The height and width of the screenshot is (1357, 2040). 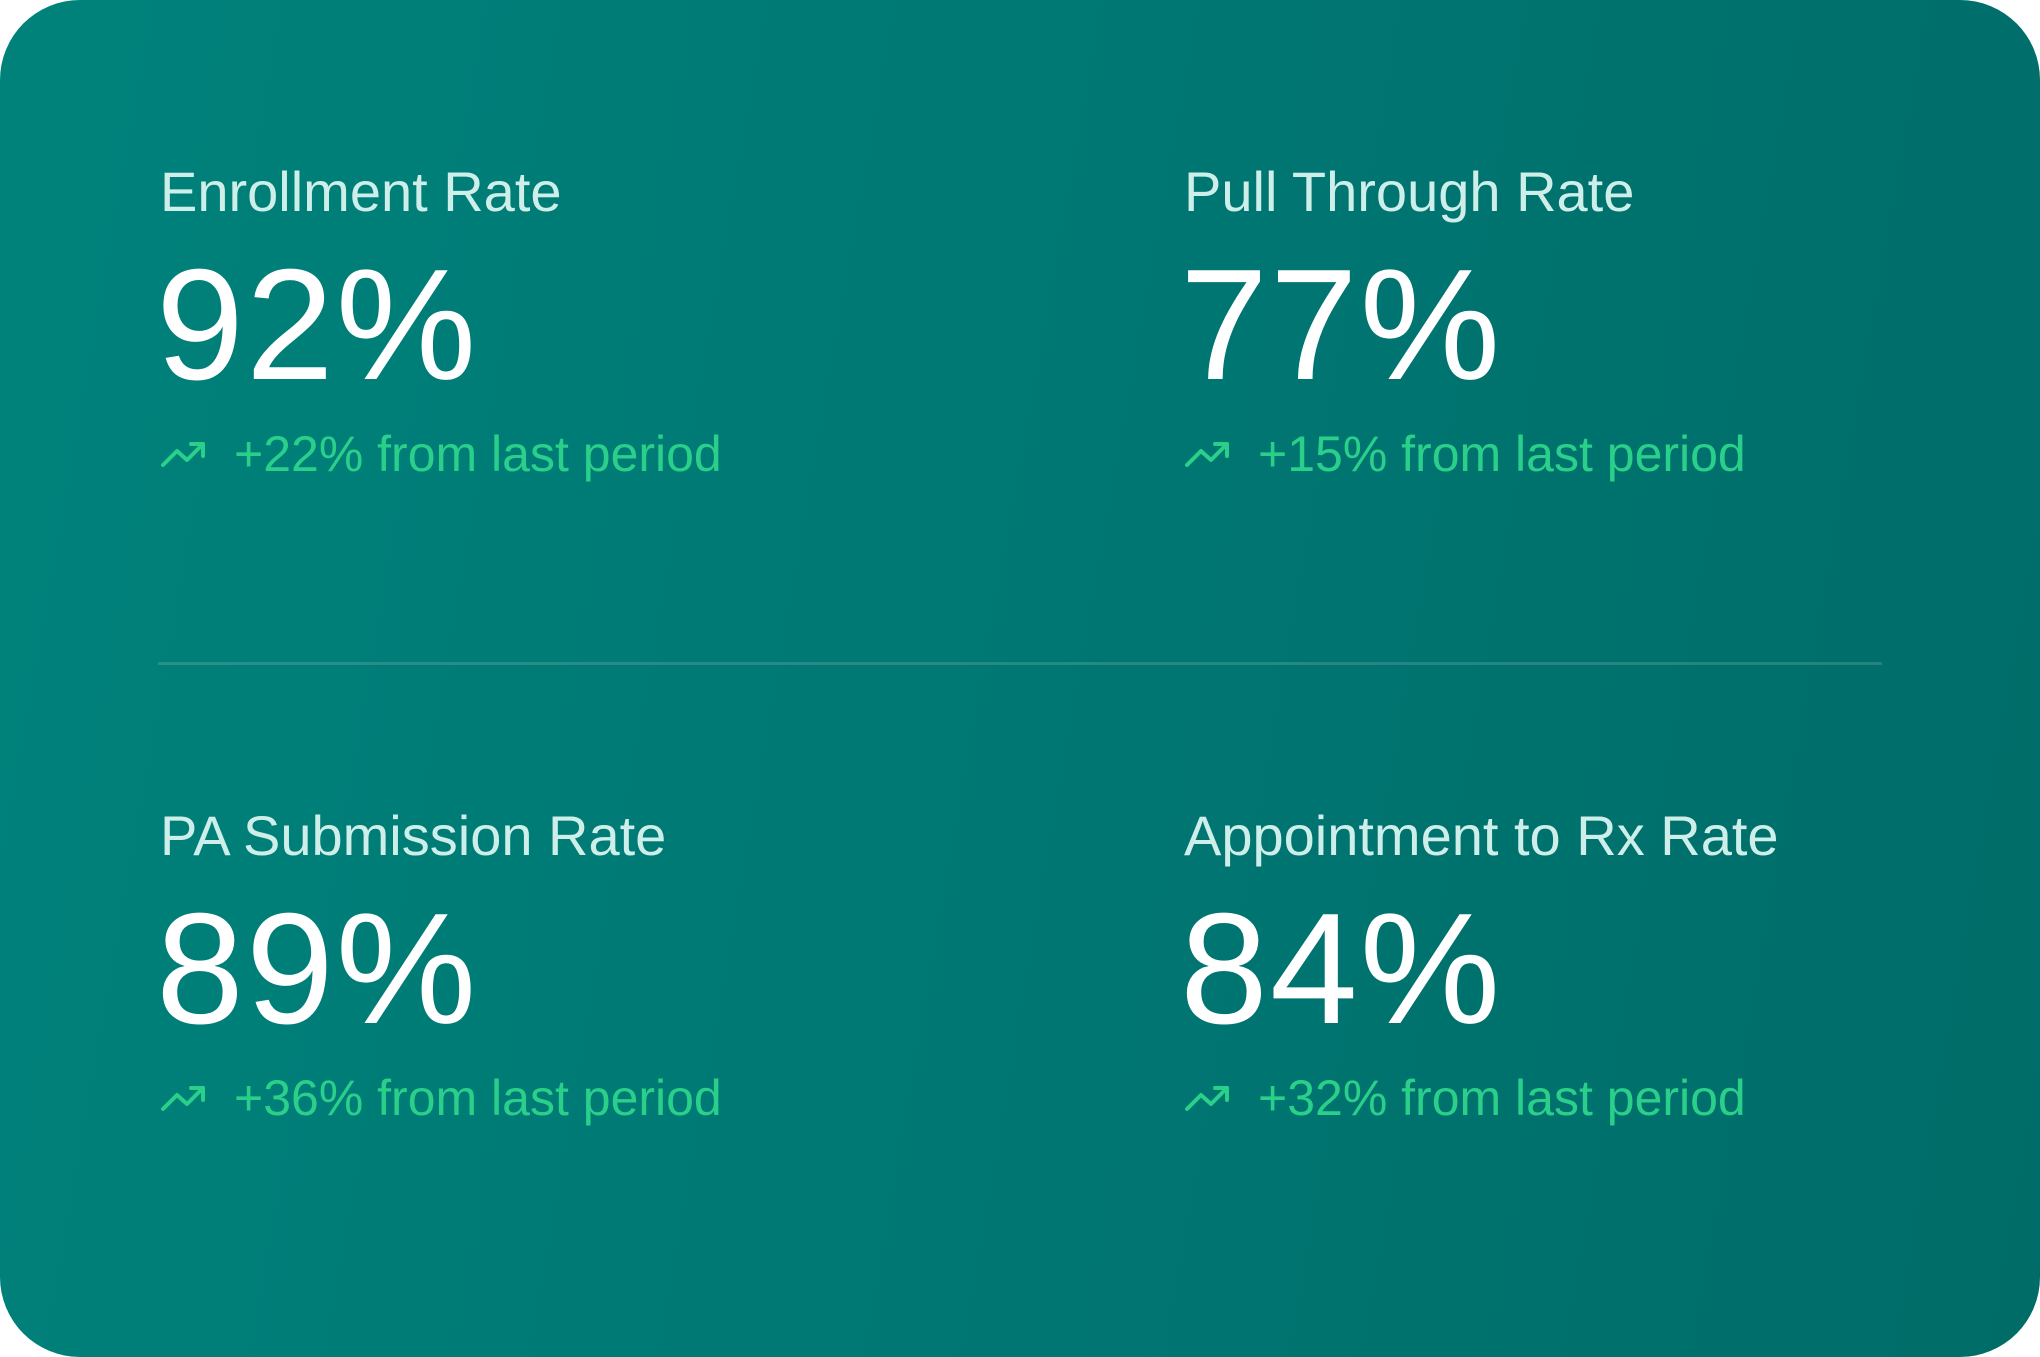 I want to click on metric-label: Pull Through Rate, so click(x=1409, y=191).